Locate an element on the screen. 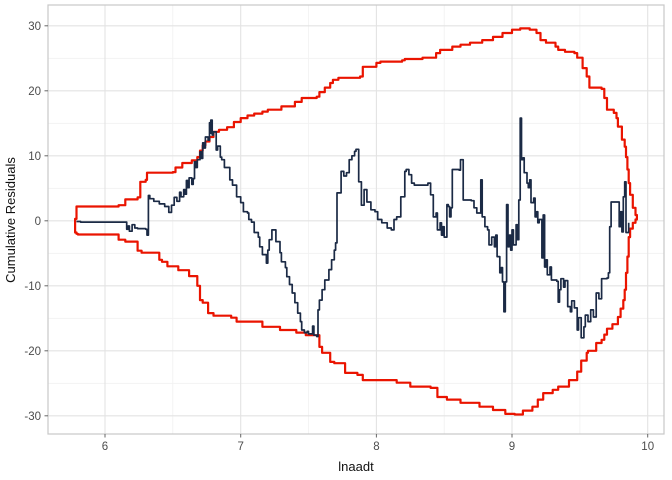 This screenshot has height=480, width=672. x-tick-label: 6 is located at coordinates (105, 447).